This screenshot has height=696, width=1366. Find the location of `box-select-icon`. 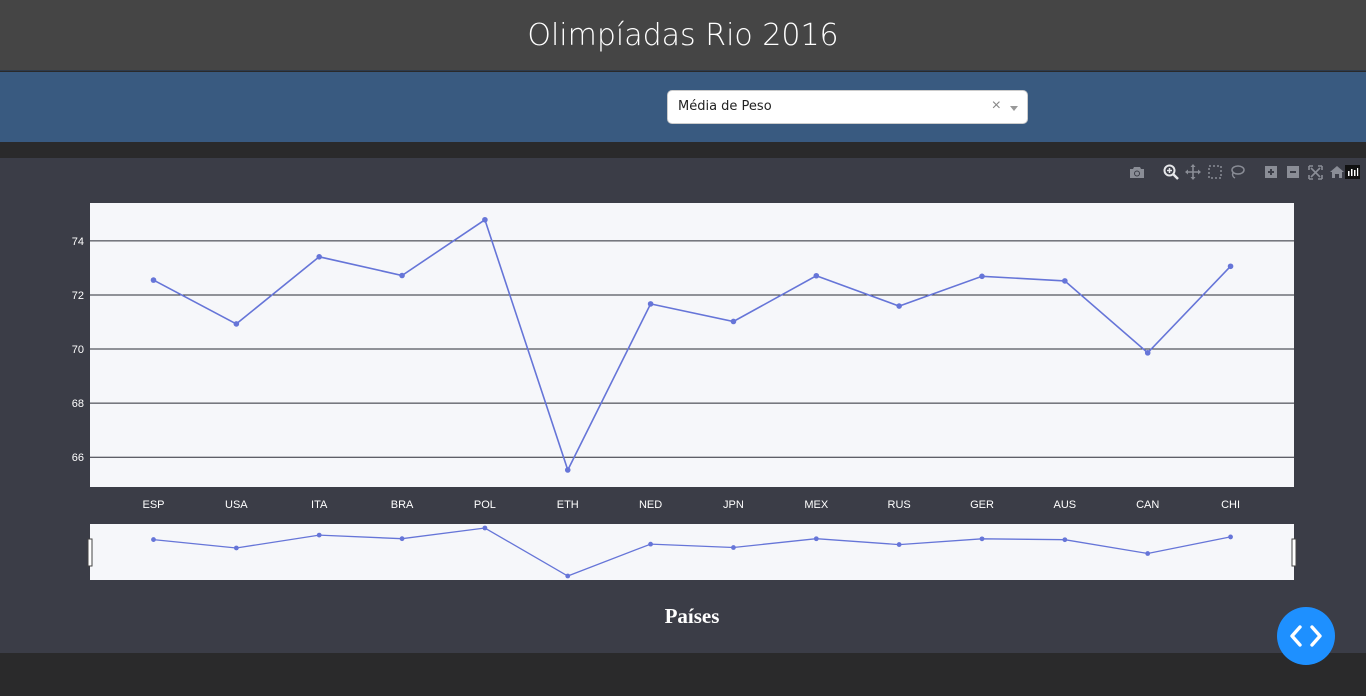

box-select-icon is located at coordinates (1215, 172).